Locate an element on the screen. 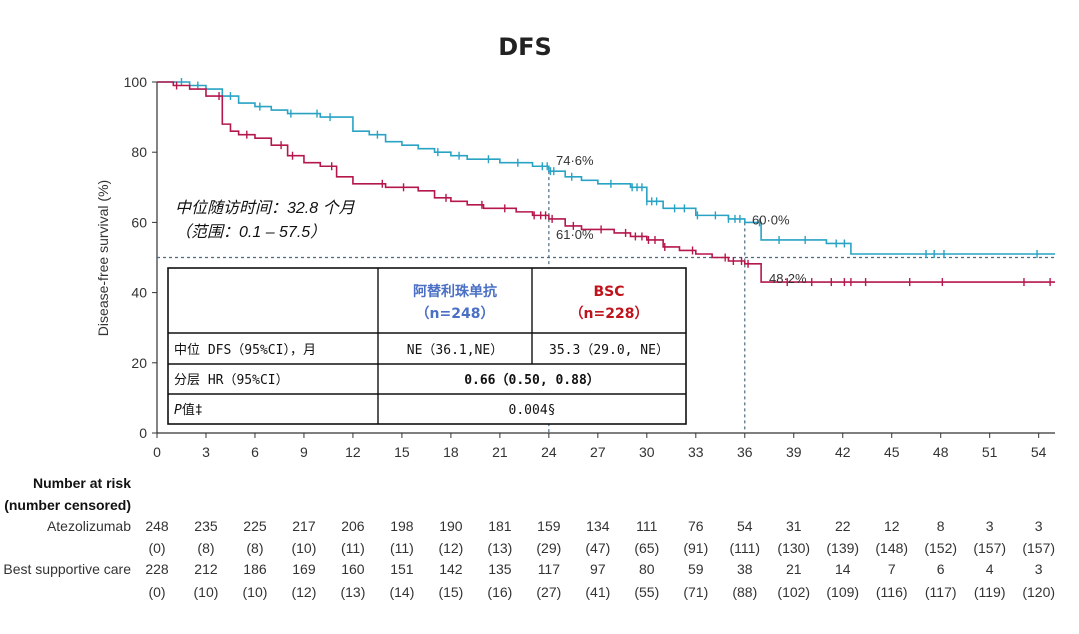 This screenshot has height=634, width=1079. table-cell-p-value: 0.004§ is located at coordinates (532, 410).